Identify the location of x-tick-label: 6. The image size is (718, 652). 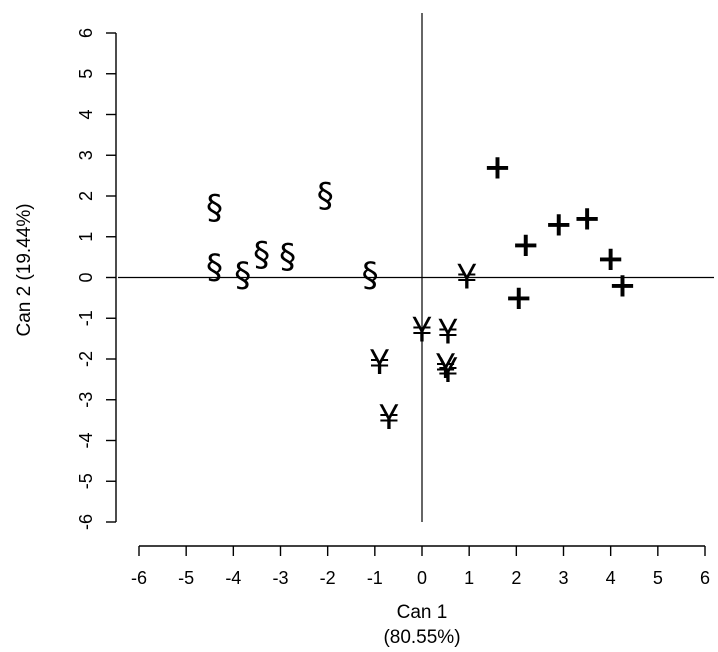
(705, 578).